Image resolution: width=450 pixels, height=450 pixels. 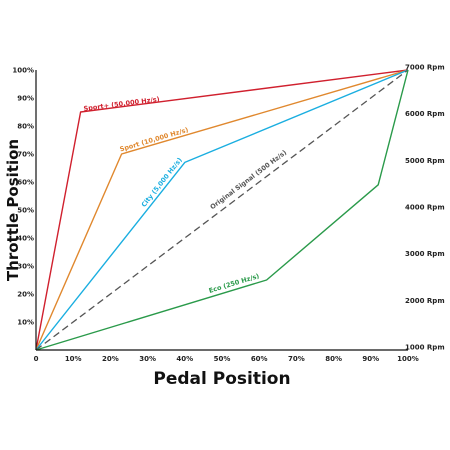 I want to click on x-tick-label: 100%, so click(x=408, y=359).